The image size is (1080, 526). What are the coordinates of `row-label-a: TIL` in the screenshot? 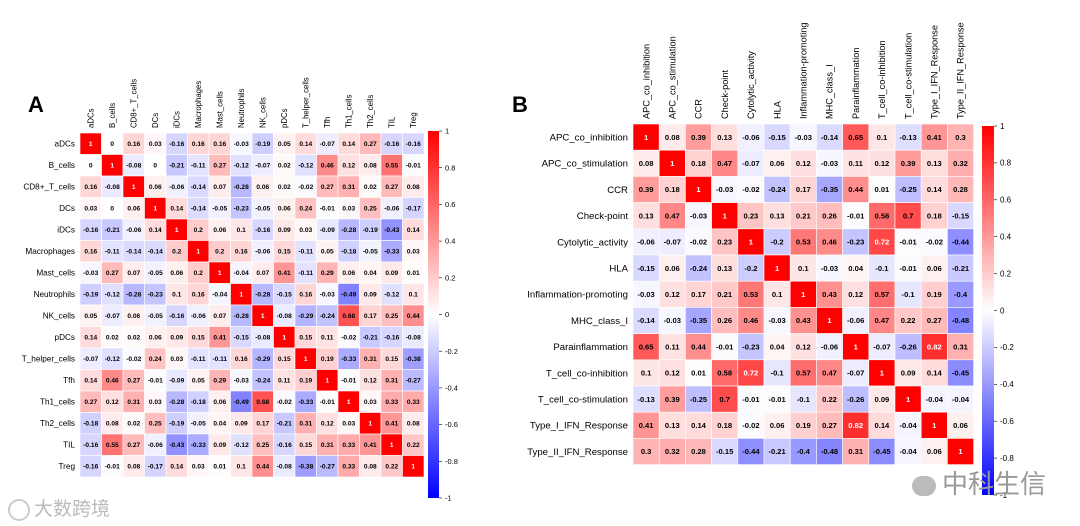 It's located at (69, 445).